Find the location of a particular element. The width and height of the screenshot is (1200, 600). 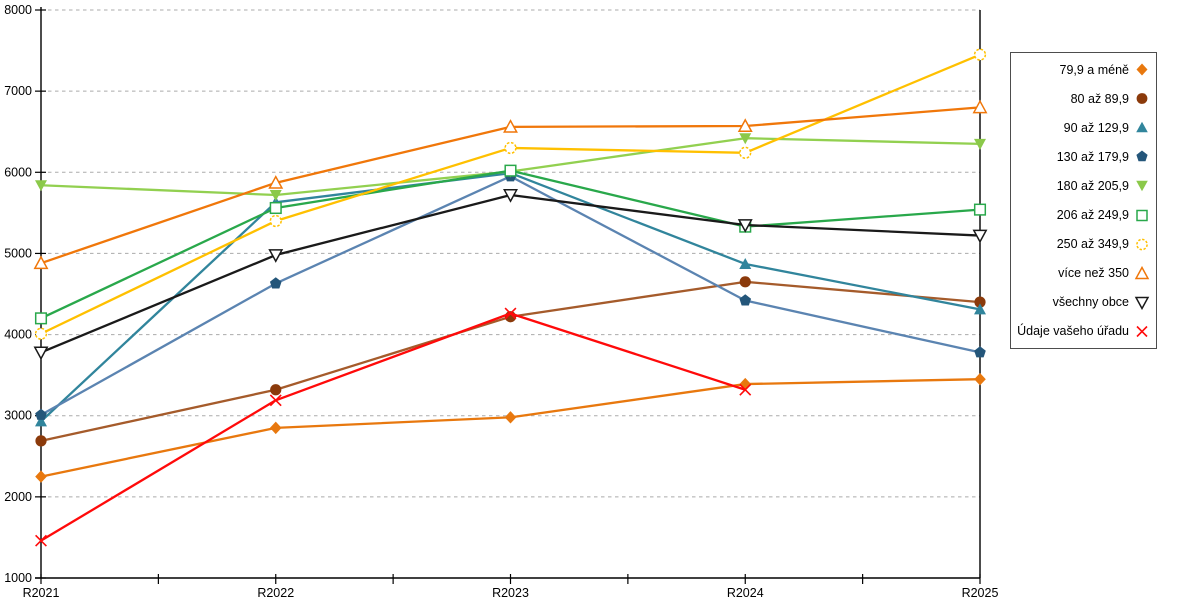

legend-item-1: 80 až 89,9 is located at coordinates (1082, 98).